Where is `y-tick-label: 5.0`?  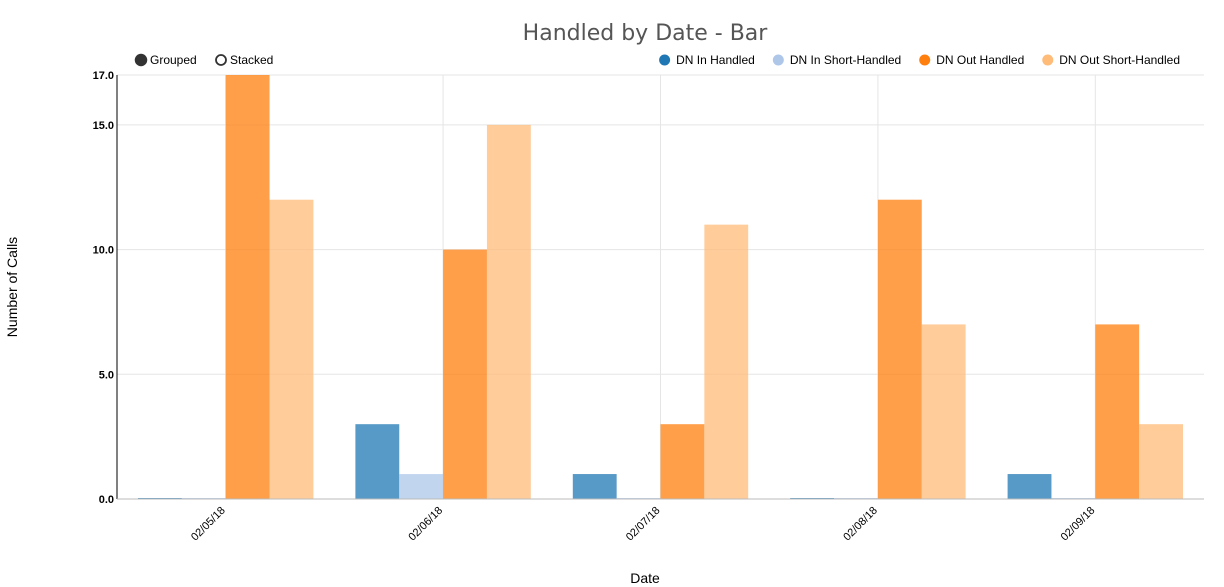 y-tick-label: 5.0 is located at coordinates (106, 375).